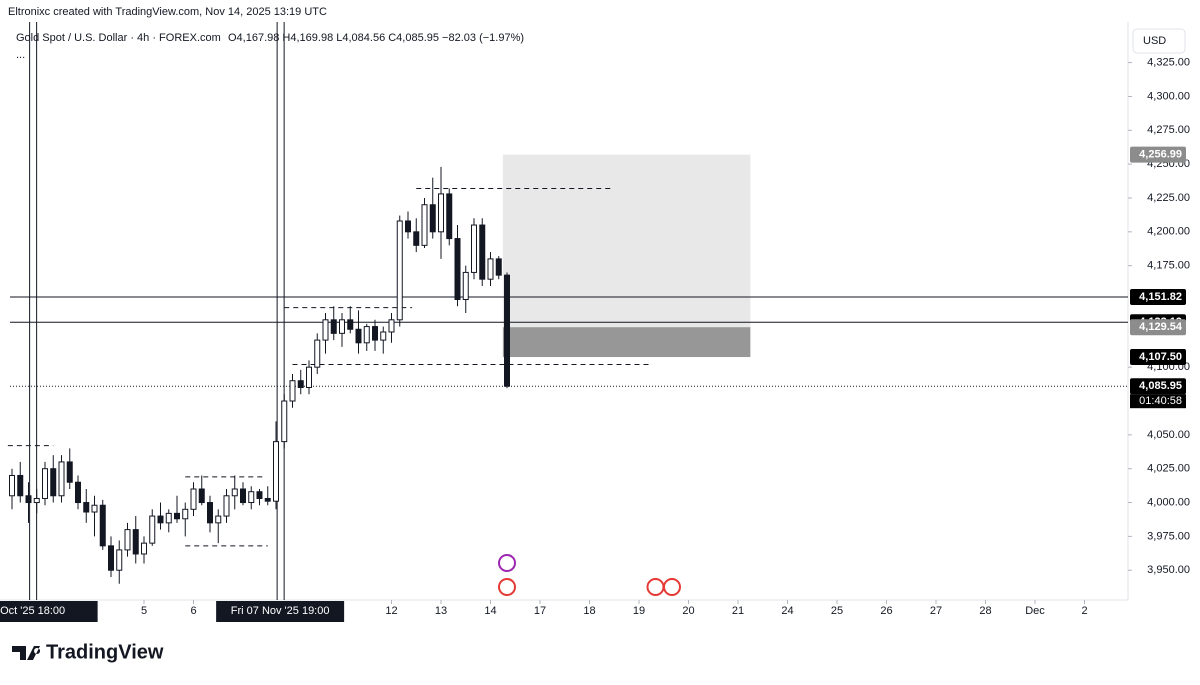  Describe the element at coordinates (144, 611) in the screenshot. I see `x-tick-label: 5` at that location.